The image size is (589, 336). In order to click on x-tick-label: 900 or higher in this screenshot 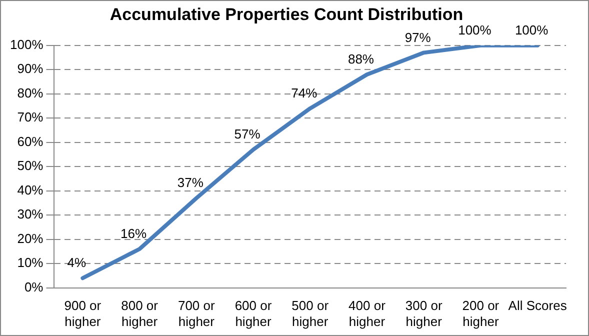, I will do `click(83, 313)`.